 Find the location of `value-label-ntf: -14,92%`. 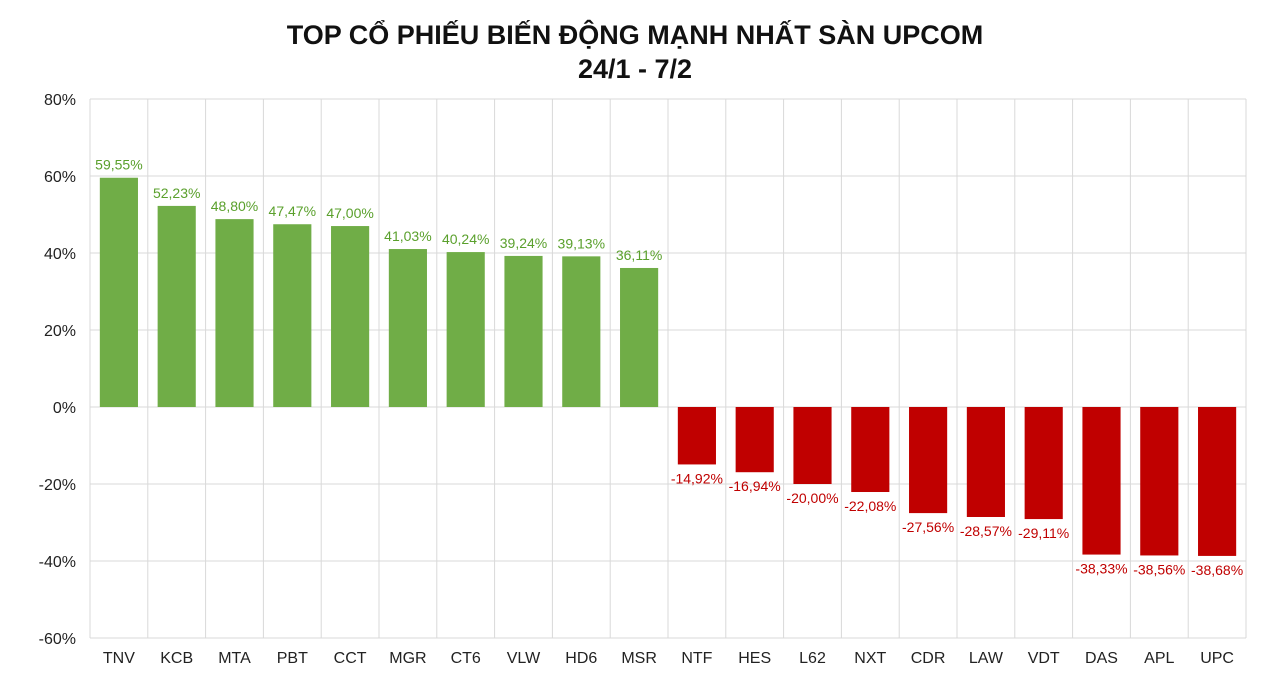

value-label-ntf: -14,92% is located at coordinates (697, 478).